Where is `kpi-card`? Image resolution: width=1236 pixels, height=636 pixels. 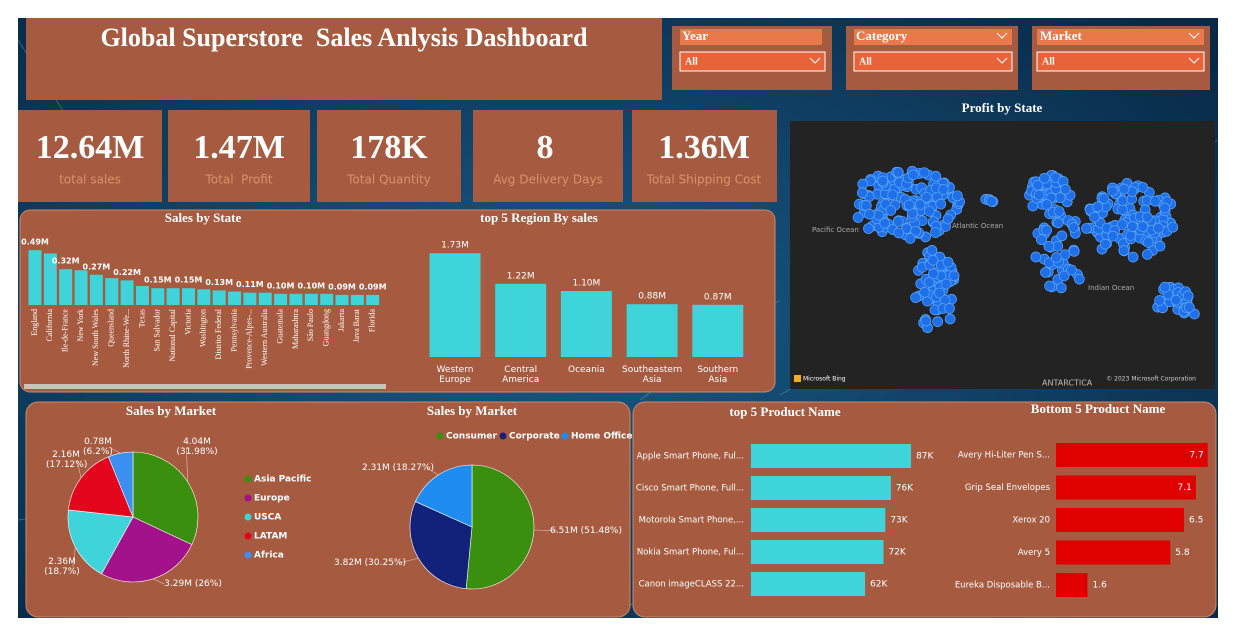 kpi-card is located at coordinates (90, 156).